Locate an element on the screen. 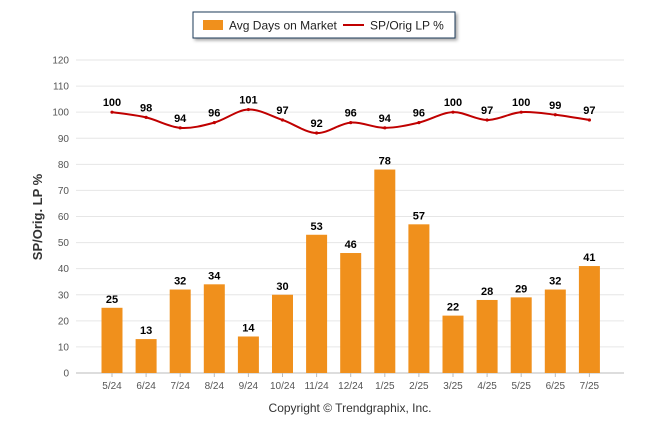 The height and width of the screenshot is (434, 646). x-tick-label: 4/25 is located at coordinates (487, 386).